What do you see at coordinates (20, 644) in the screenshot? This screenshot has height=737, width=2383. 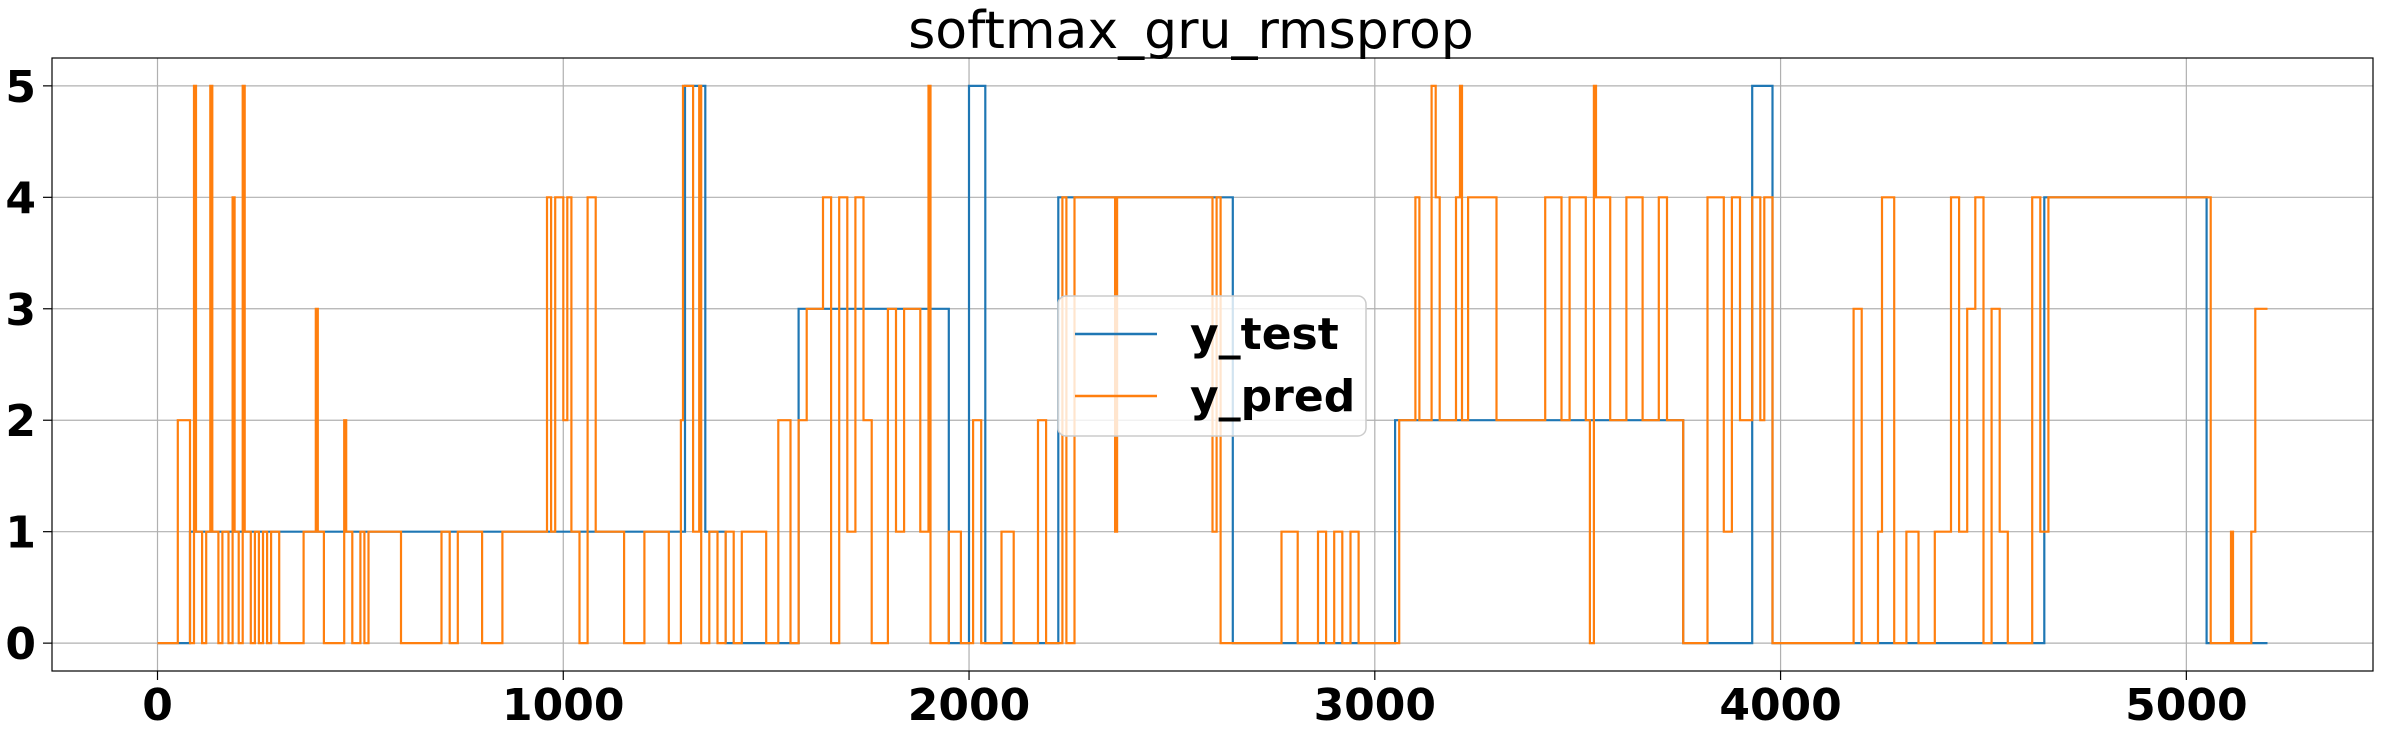 I see `y-tick-label-0: 0` at bounding box center [20, 644].